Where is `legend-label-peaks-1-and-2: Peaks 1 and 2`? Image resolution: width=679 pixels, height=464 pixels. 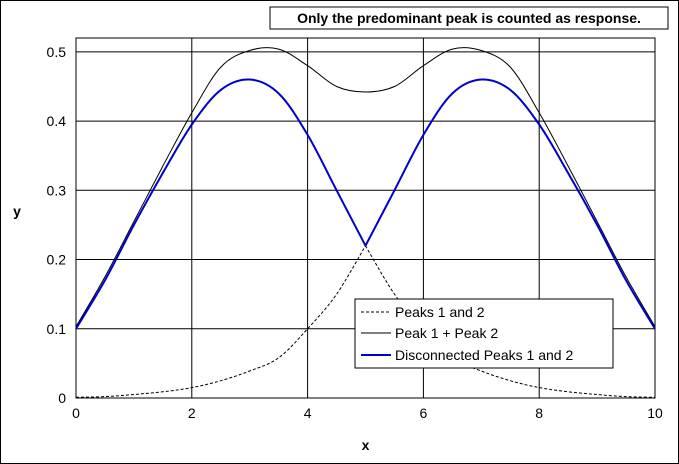 legend-label-peaks-1-and-2: Peaks 1 and 2 is located at coordinates (440, 312).